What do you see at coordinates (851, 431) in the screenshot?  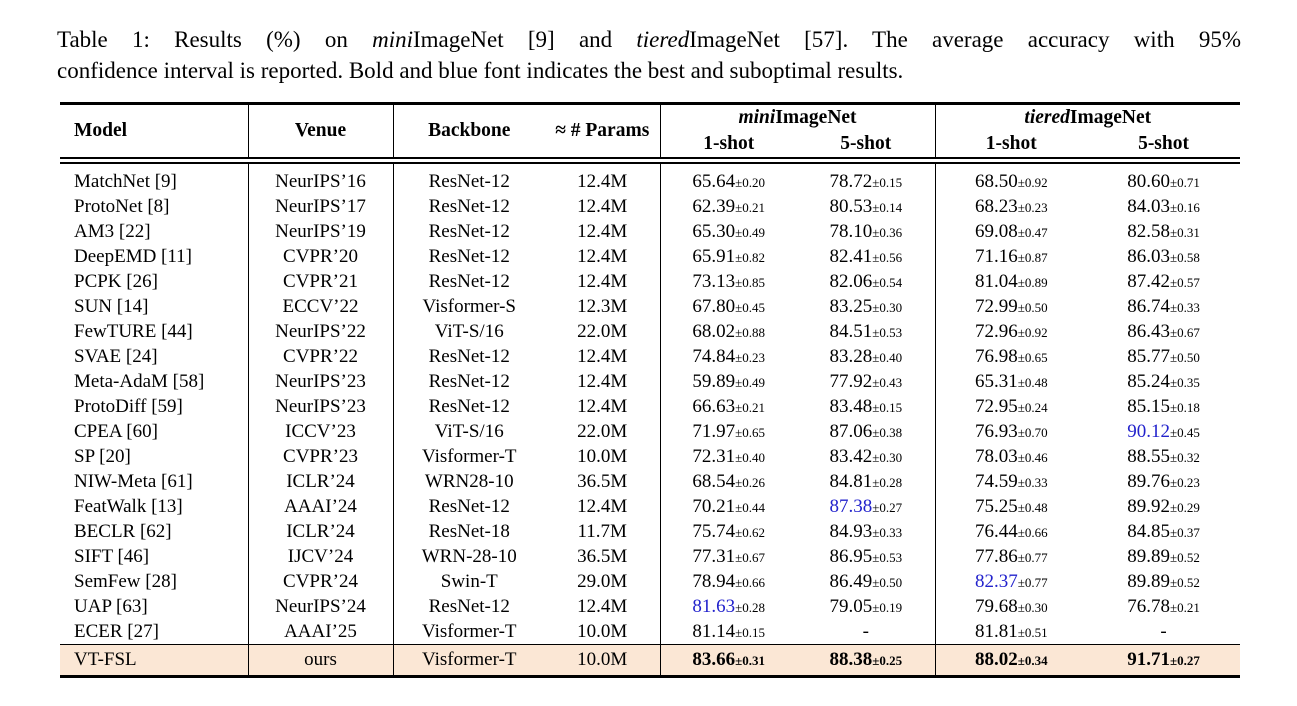 I see `result-value: 87.06` at bounding box center [851, 431].